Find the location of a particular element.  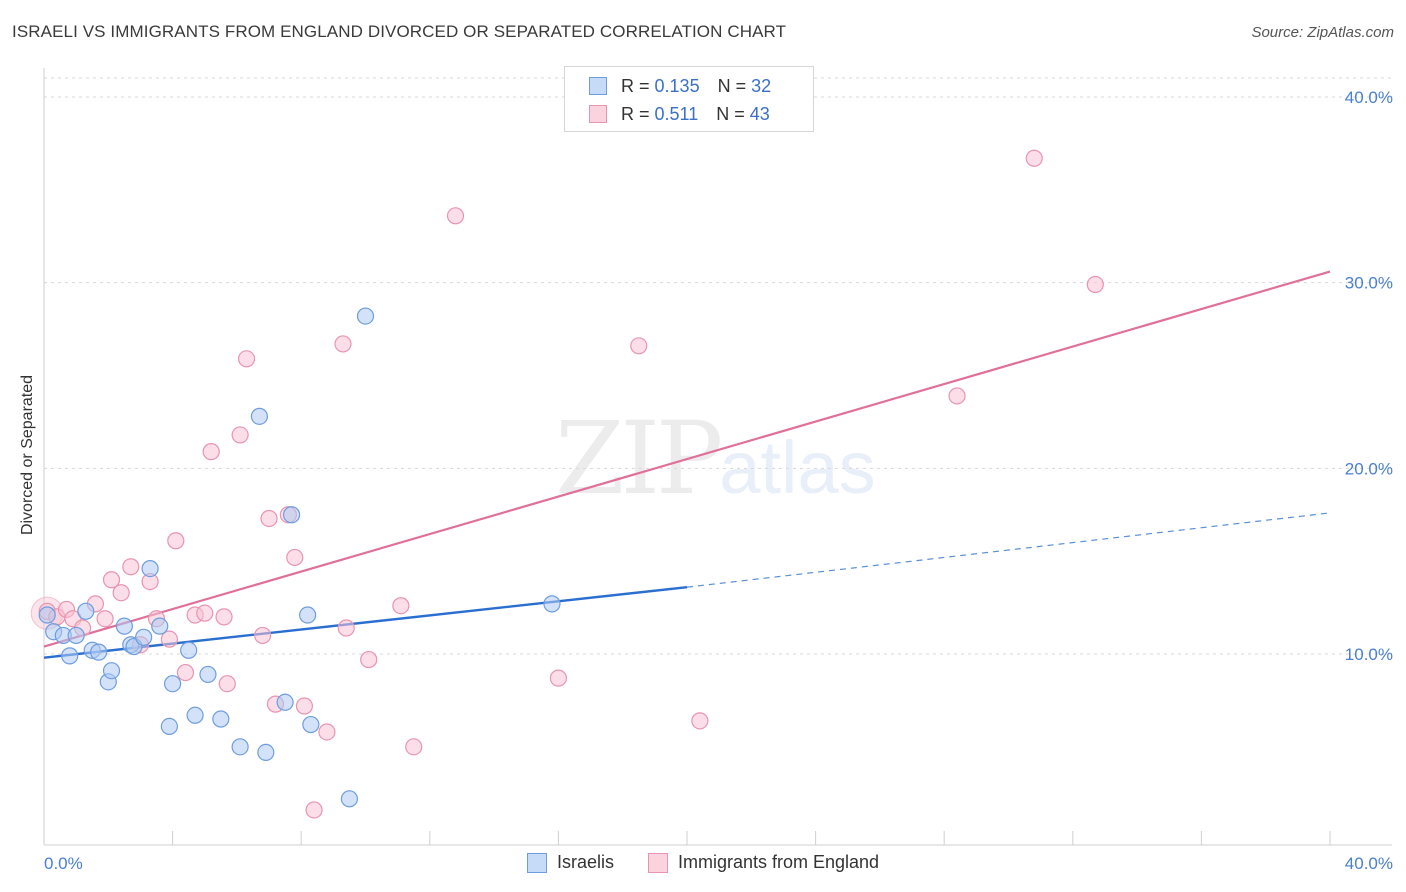

x-tick-label: 40.0% is located at coordinates (1369, 863).